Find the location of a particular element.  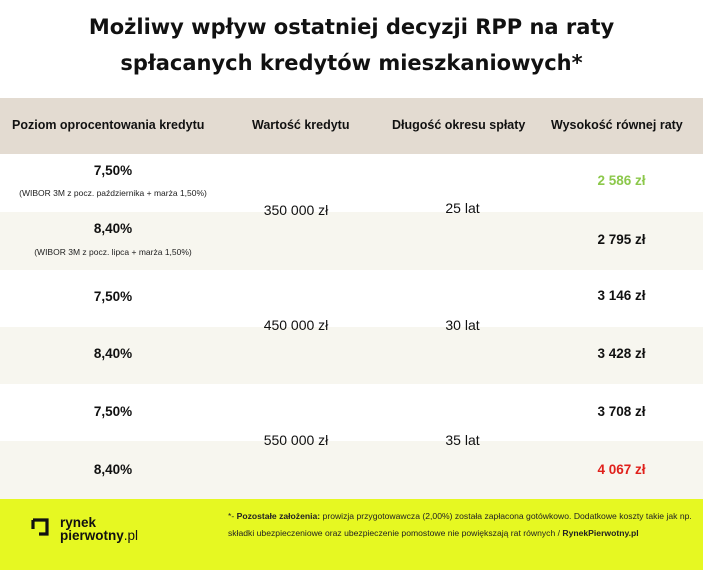

payment-cell: 2 586 zł is located at coordinates (621, 180).